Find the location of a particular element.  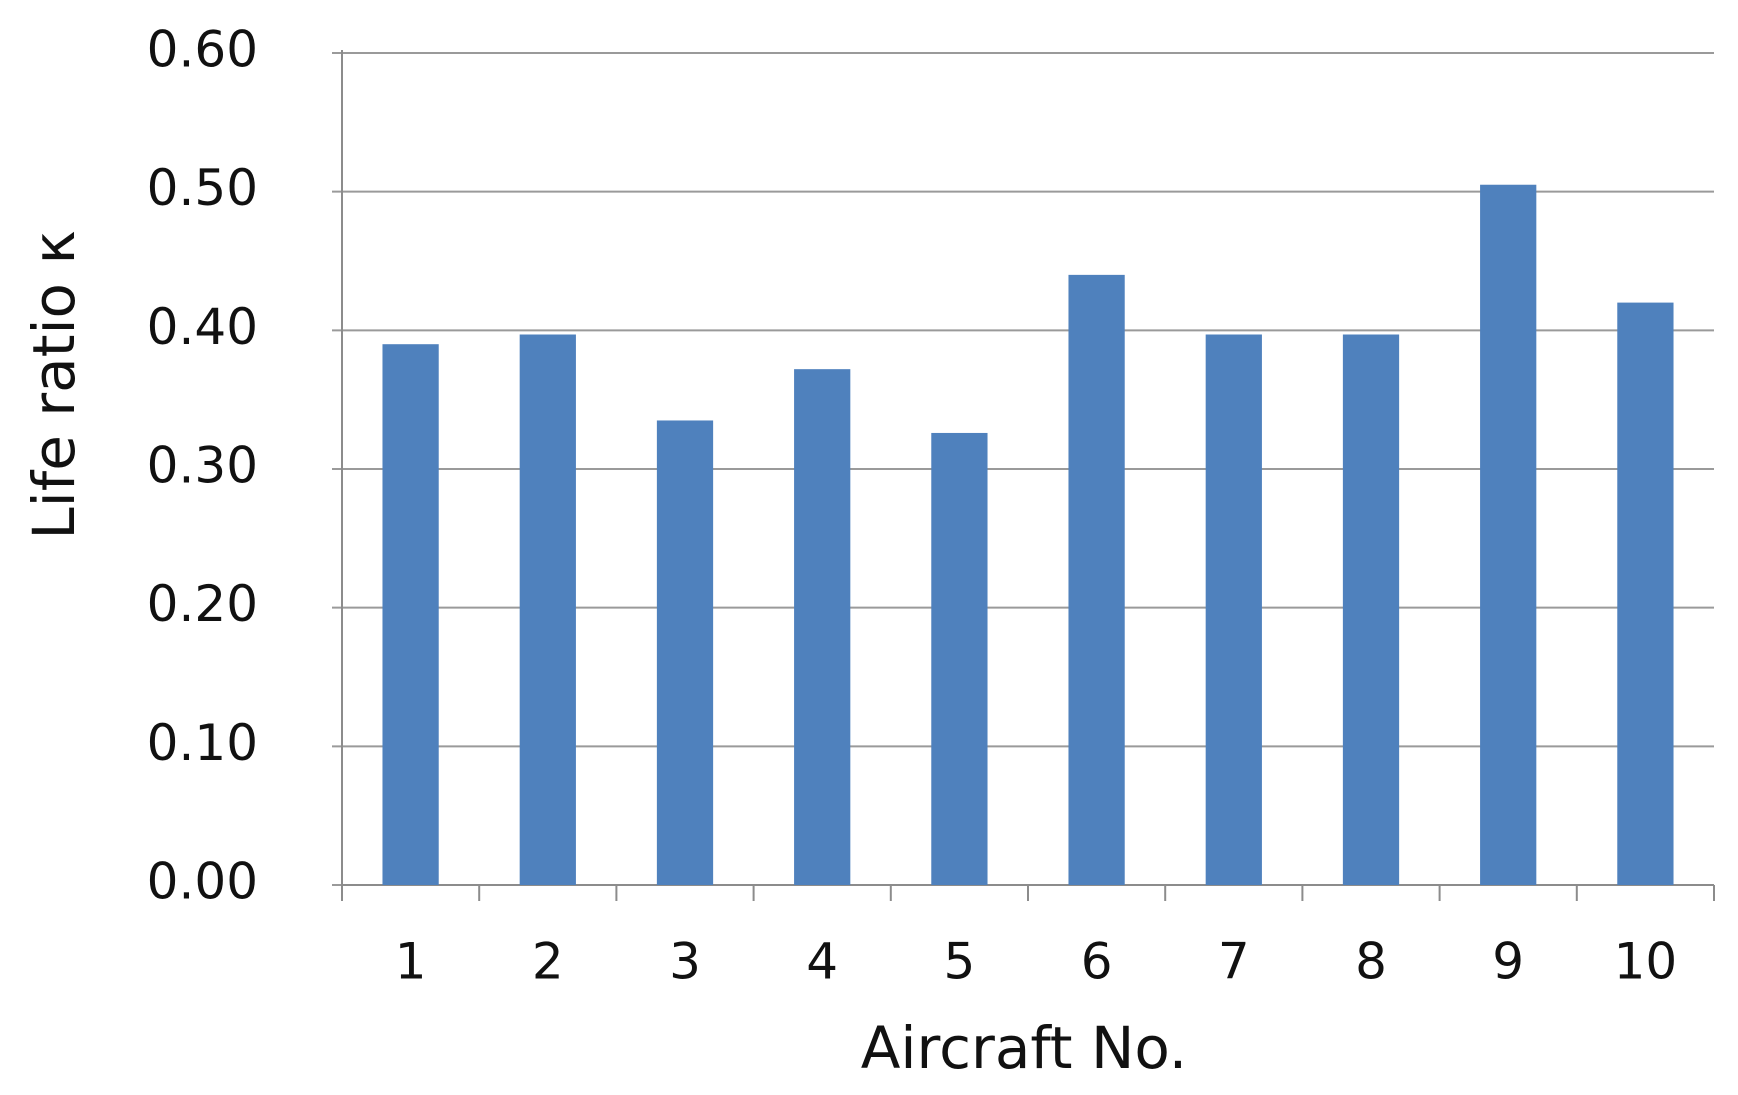

y-tick-label: 0.30 is located at coordinates (202, 466).